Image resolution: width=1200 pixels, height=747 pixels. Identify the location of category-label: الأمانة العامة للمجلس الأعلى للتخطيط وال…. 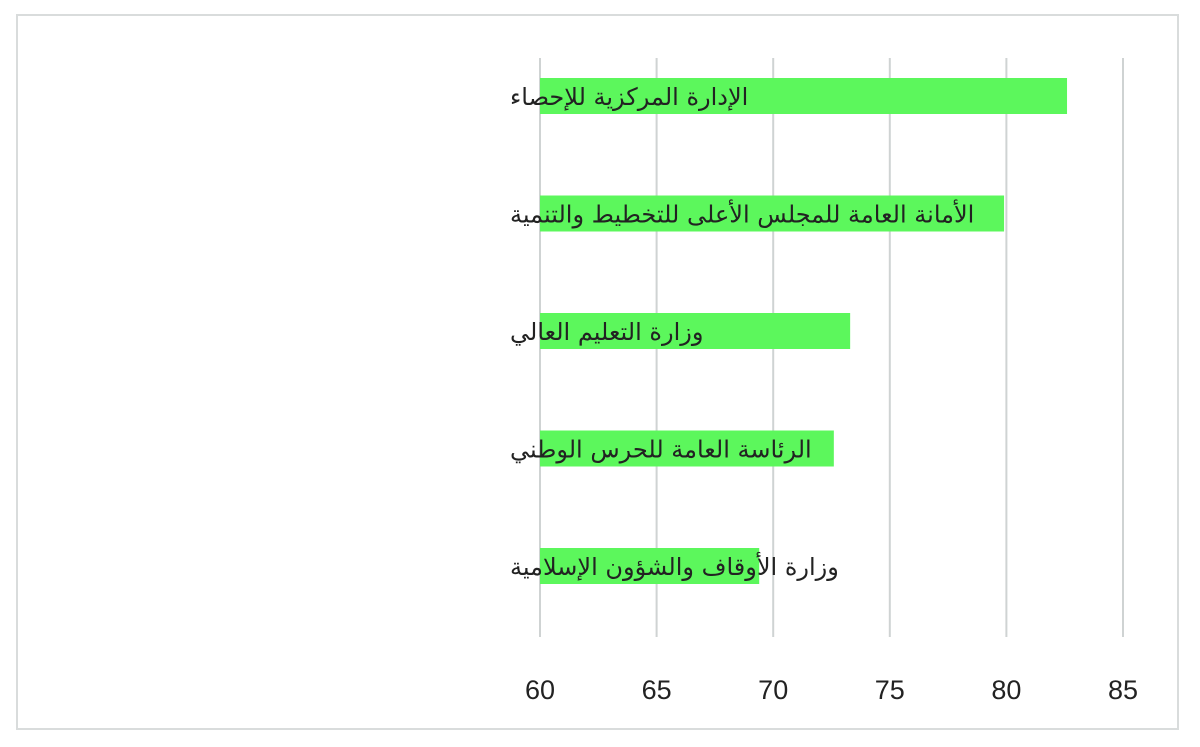
(742, 214).